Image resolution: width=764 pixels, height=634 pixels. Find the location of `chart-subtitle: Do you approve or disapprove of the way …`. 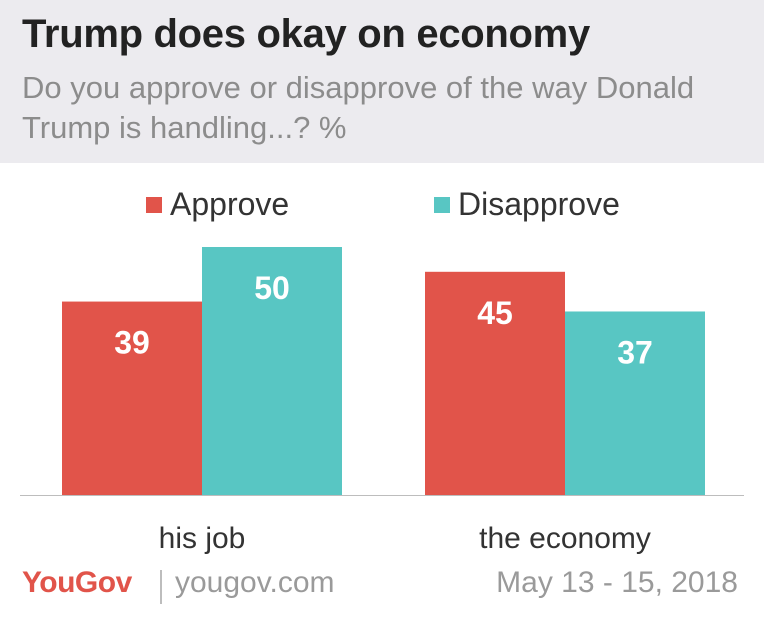

chart-subtitle: Do you approve or disapprove of the way … is located at coordinates (358, 107).